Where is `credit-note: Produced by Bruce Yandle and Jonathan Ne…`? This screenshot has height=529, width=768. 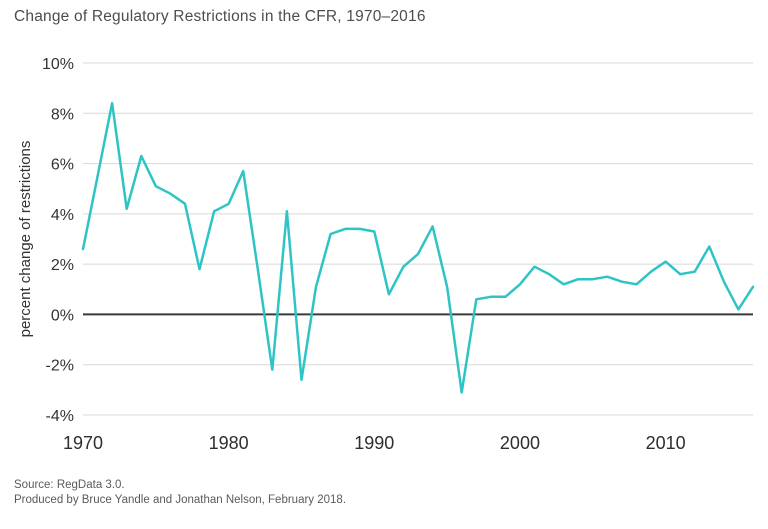
credit-note: Produced by Bruce Yandle and Jonathan Ne… is located at coordinates (180, 500).